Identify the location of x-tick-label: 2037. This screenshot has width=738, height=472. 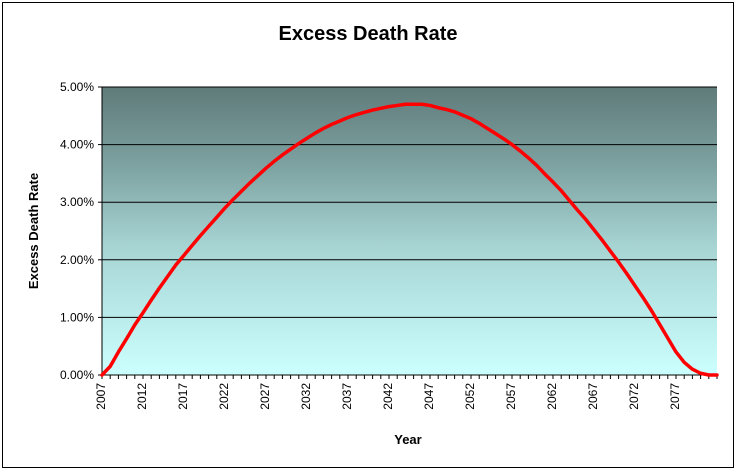
(347, 396).